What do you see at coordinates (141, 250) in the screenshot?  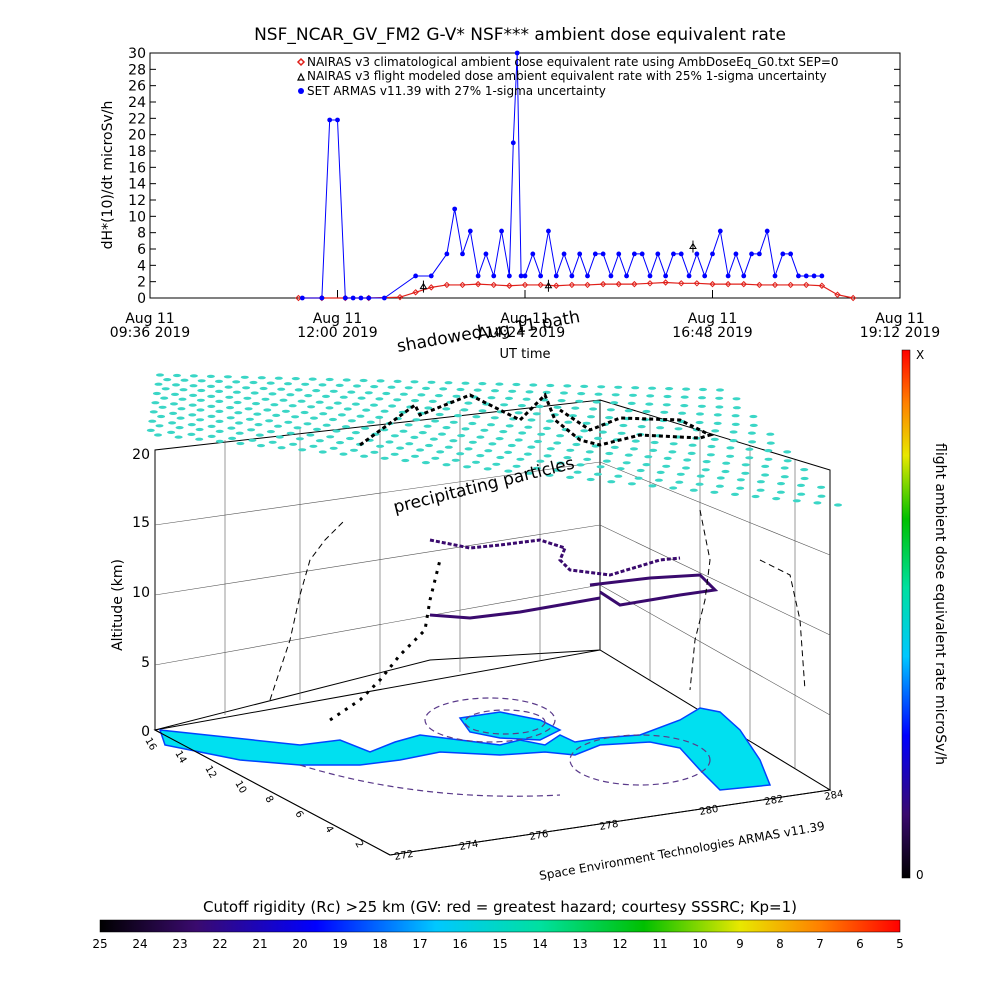 I see `y-tick-label: 6` at bounding box center [141, 250].